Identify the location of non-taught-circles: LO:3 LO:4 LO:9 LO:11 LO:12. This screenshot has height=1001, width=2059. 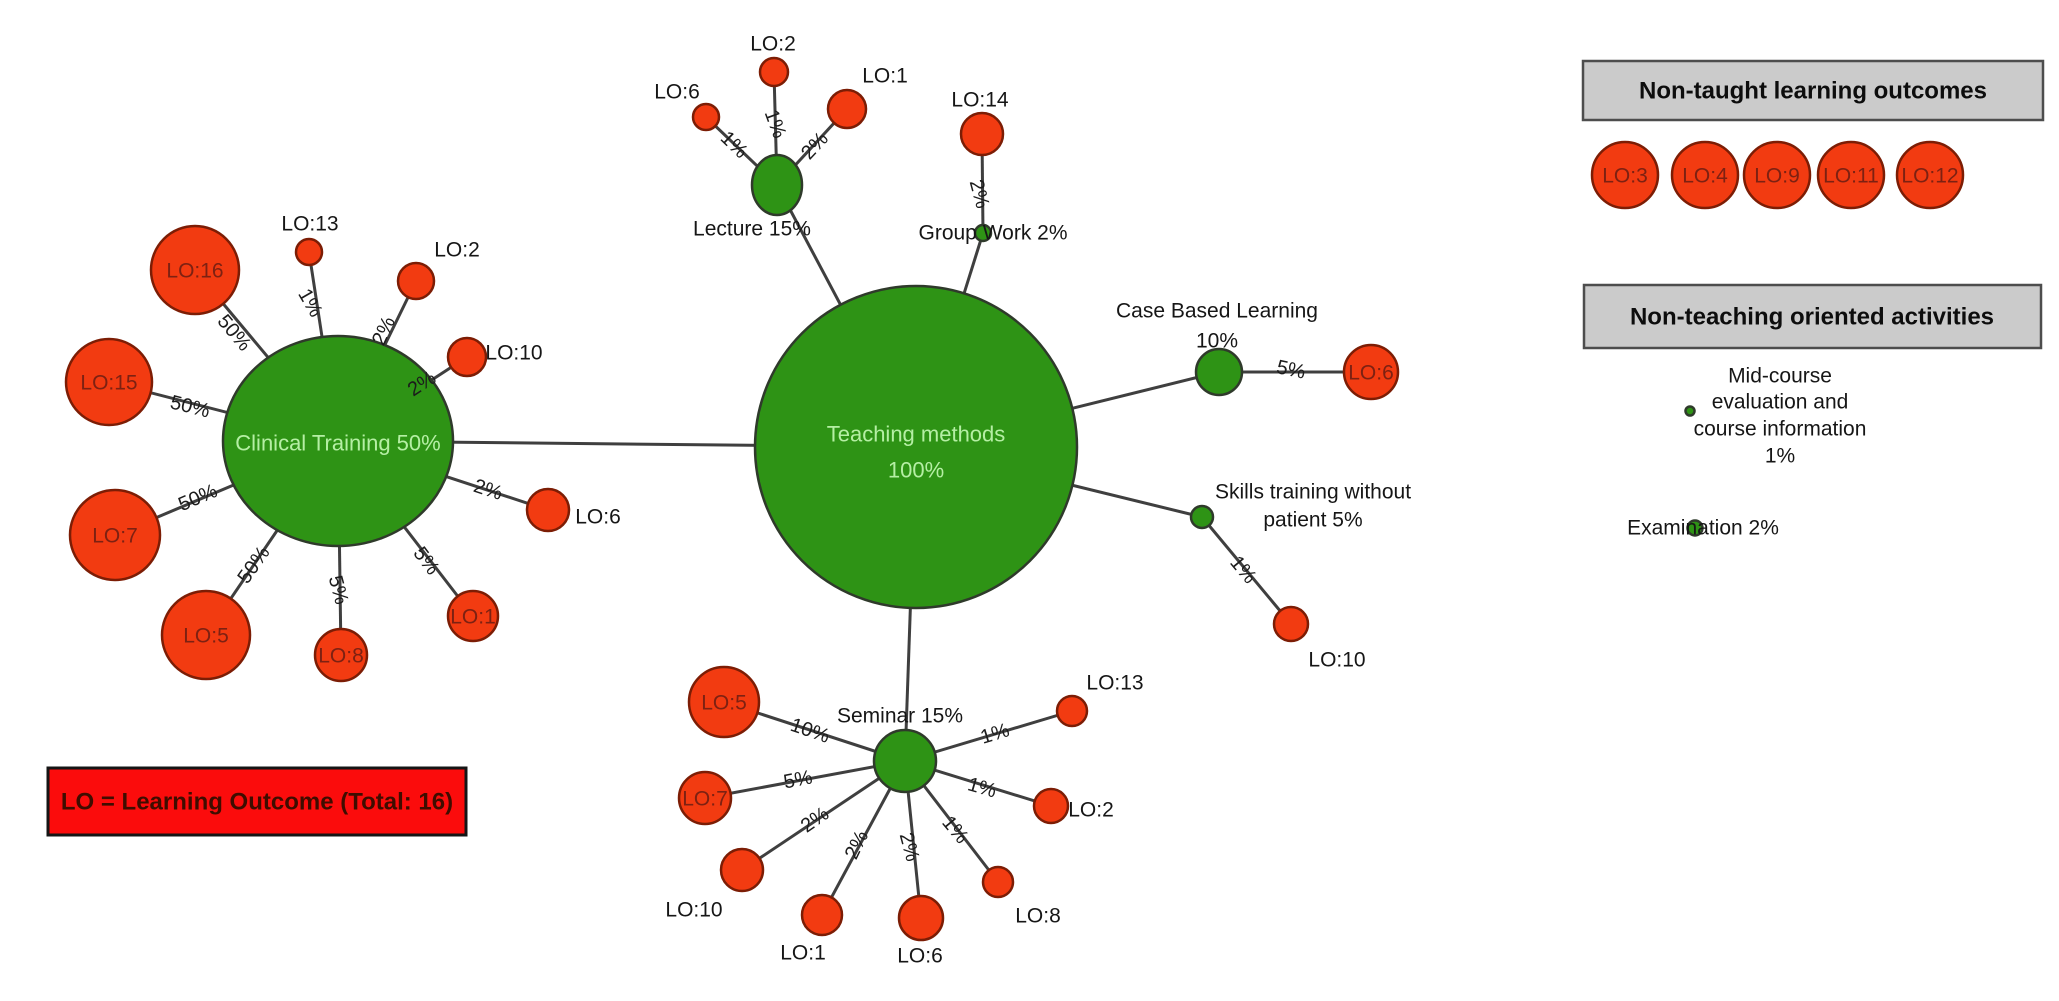
(1777, 175).